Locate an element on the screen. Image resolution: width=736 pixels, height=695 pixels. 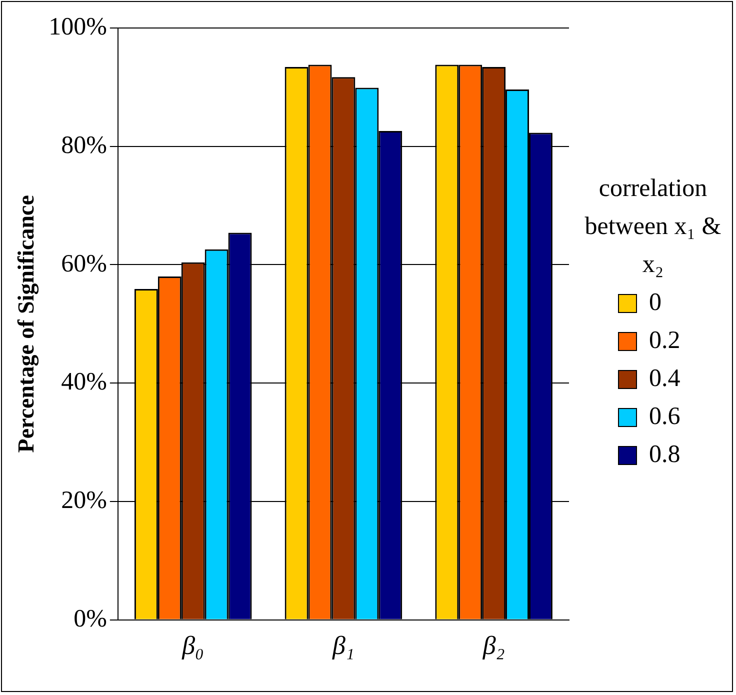
legend-title: correlation between x₁ & x₂ is located at coordinates (653, 227).